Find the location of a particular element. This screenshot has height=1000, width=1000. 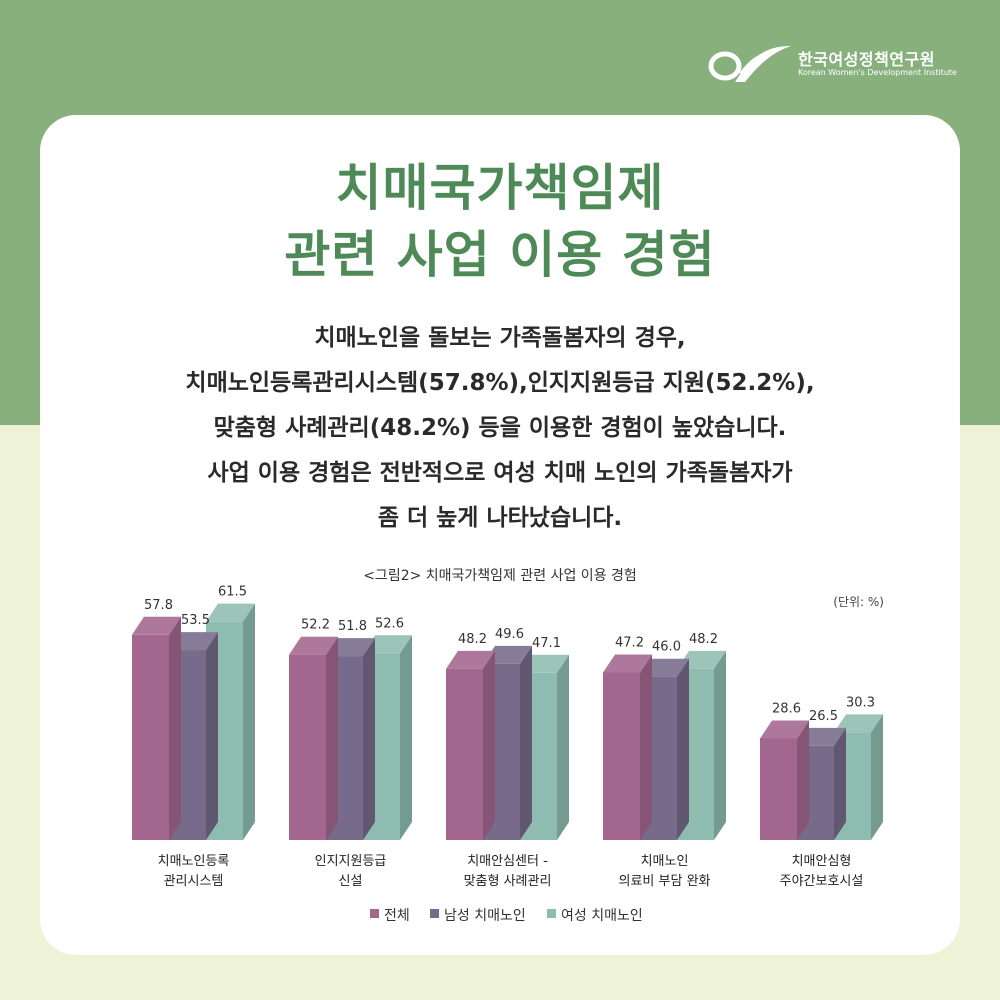

body-text-line: 사업 이용 경험은 전반적으로 여성 치매 노인의 가족돌봄자가 is located at coordinates (500, 473).